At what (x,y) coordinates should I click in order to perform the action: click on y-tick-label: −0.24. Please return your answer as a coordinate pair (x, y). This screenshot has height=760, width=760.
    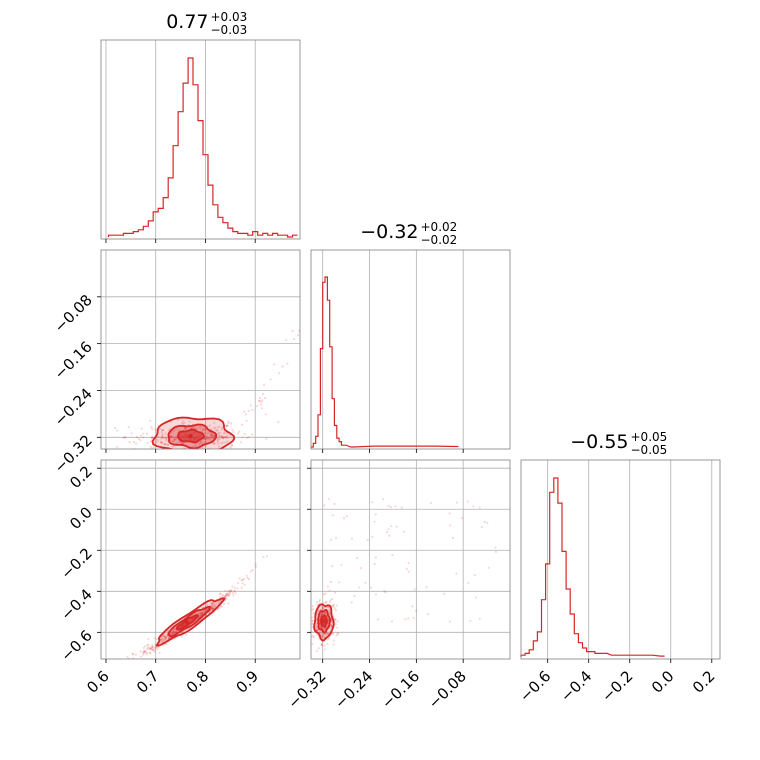
    Looking at the image, I should click on (73, 407).